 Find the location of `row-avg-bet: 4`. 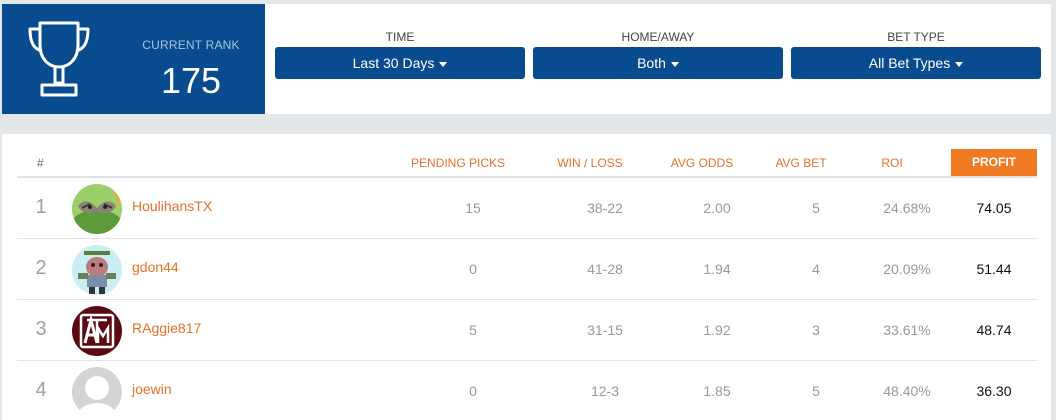

row-avg-bet: 4 is located at coordinates (816, 269).